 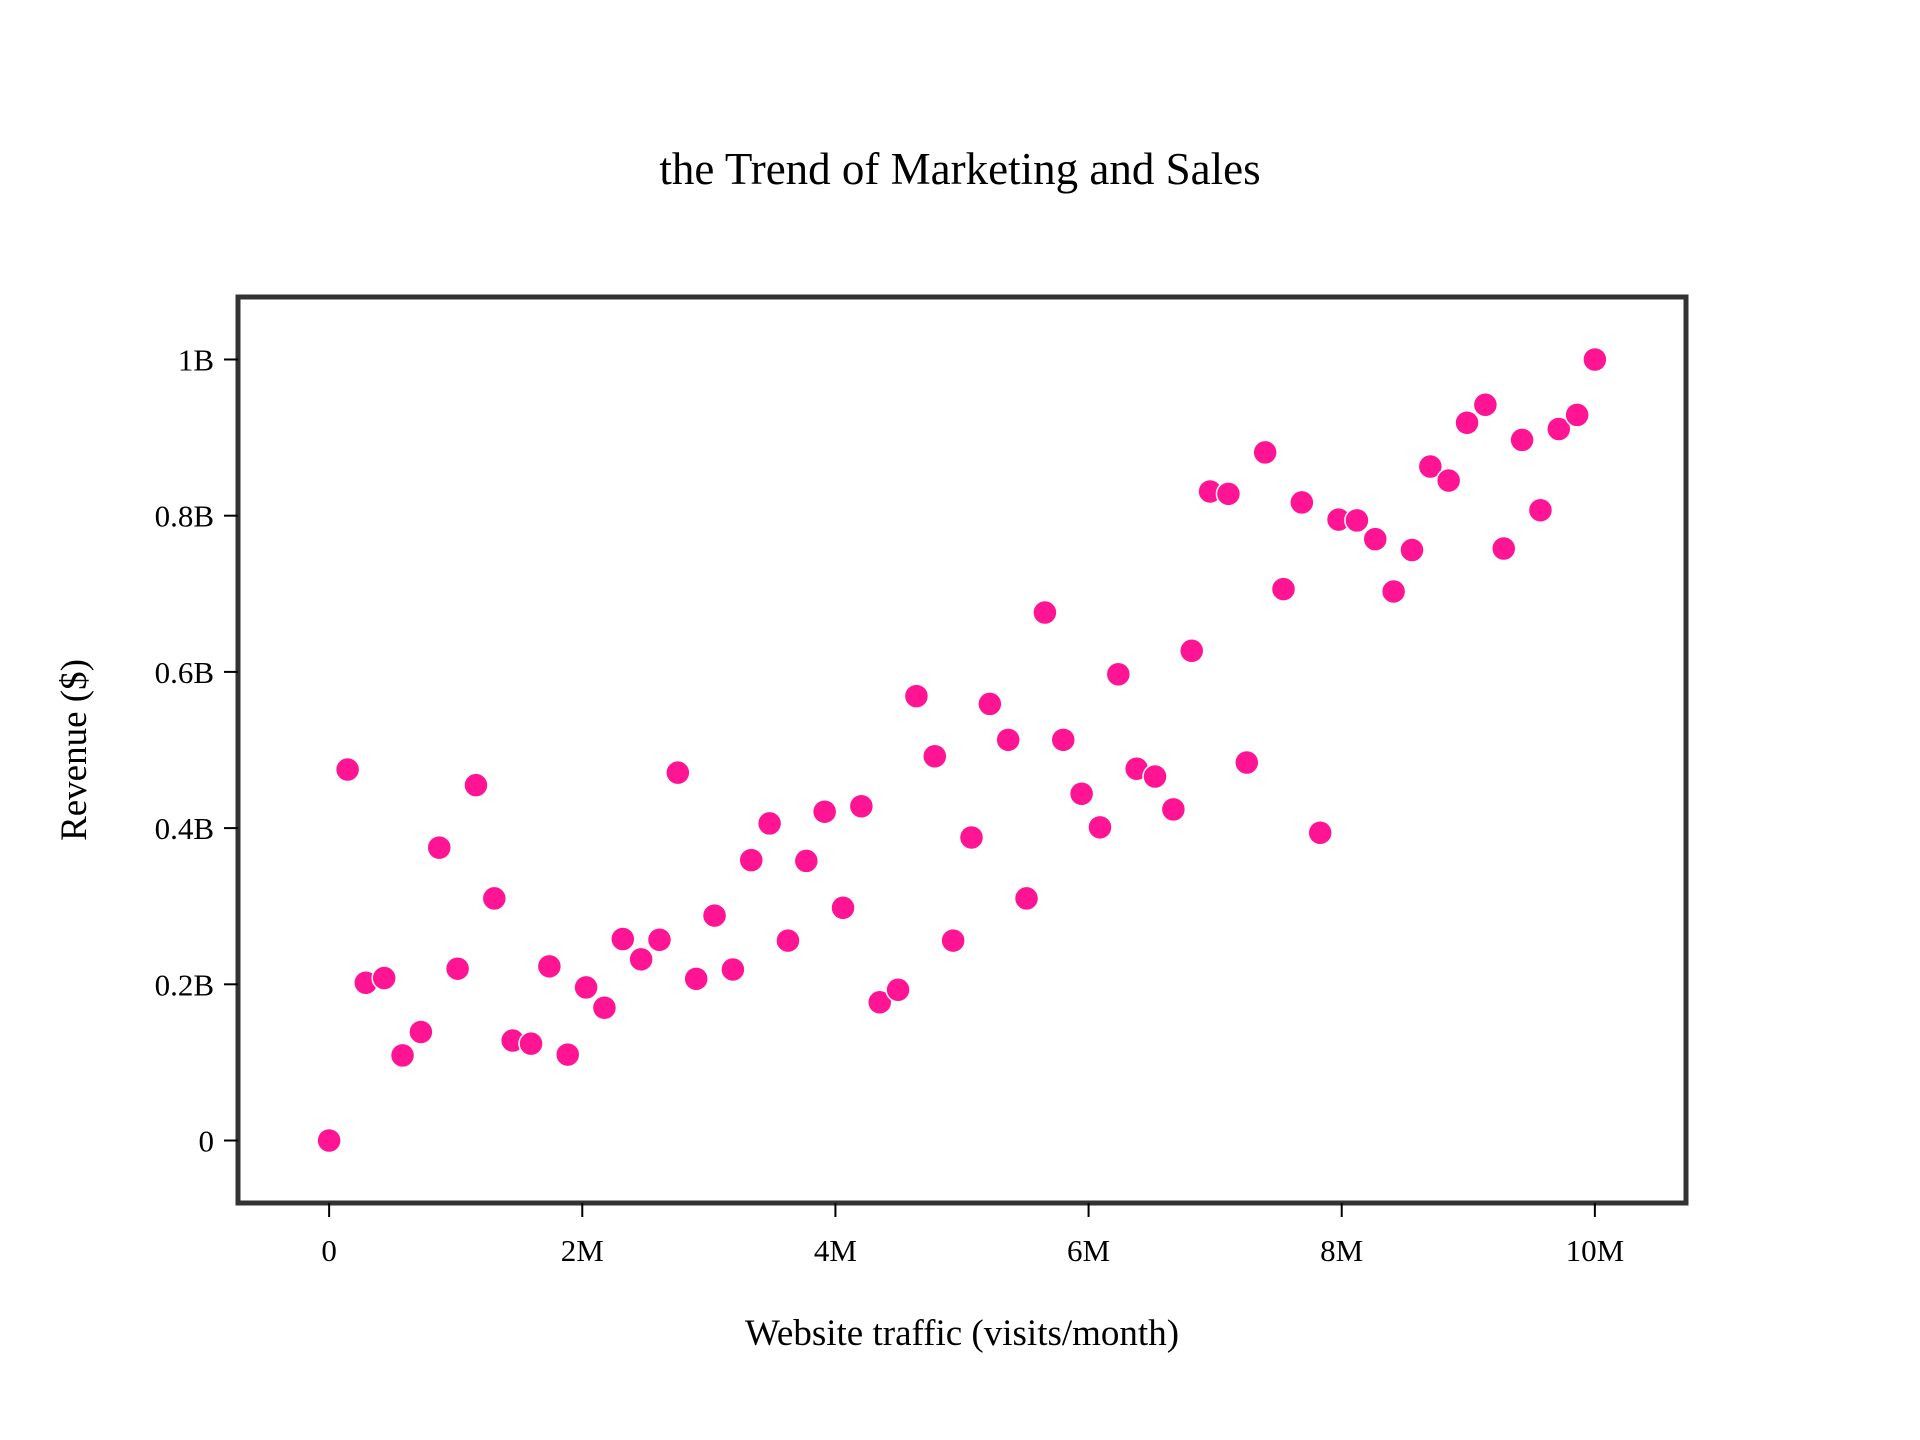 What do you see at coordinates (835, 1250) in the screenshot?
I see `x-tick-label: 4M` at bounding box center [835, 1250].